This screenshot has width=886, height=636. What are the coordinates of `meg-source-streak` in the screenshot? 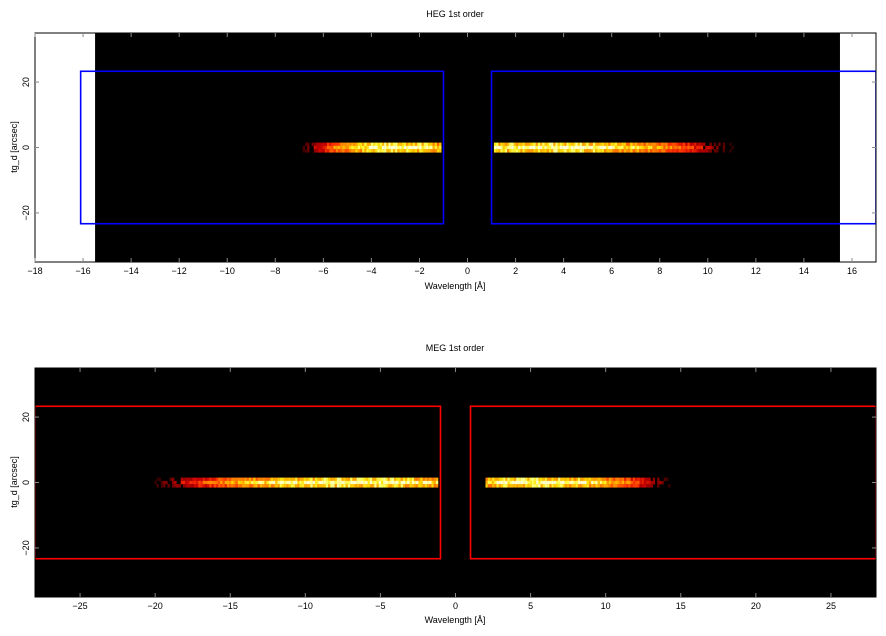 It's located at (296, 482).